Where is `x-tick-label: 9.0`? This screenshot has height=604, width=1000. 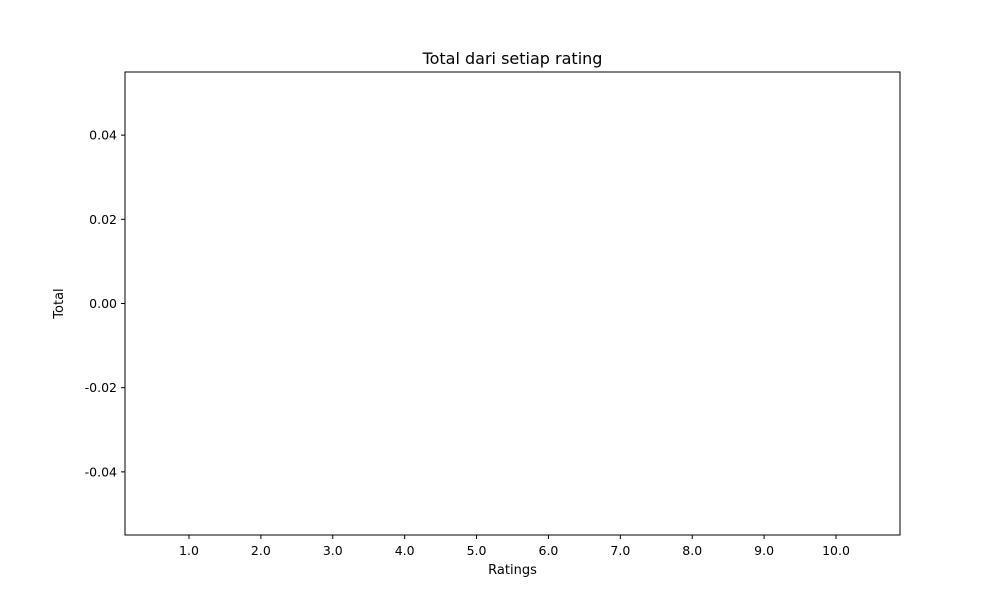 x-tick-label: 9.0 is located at coordinates (764, 550).